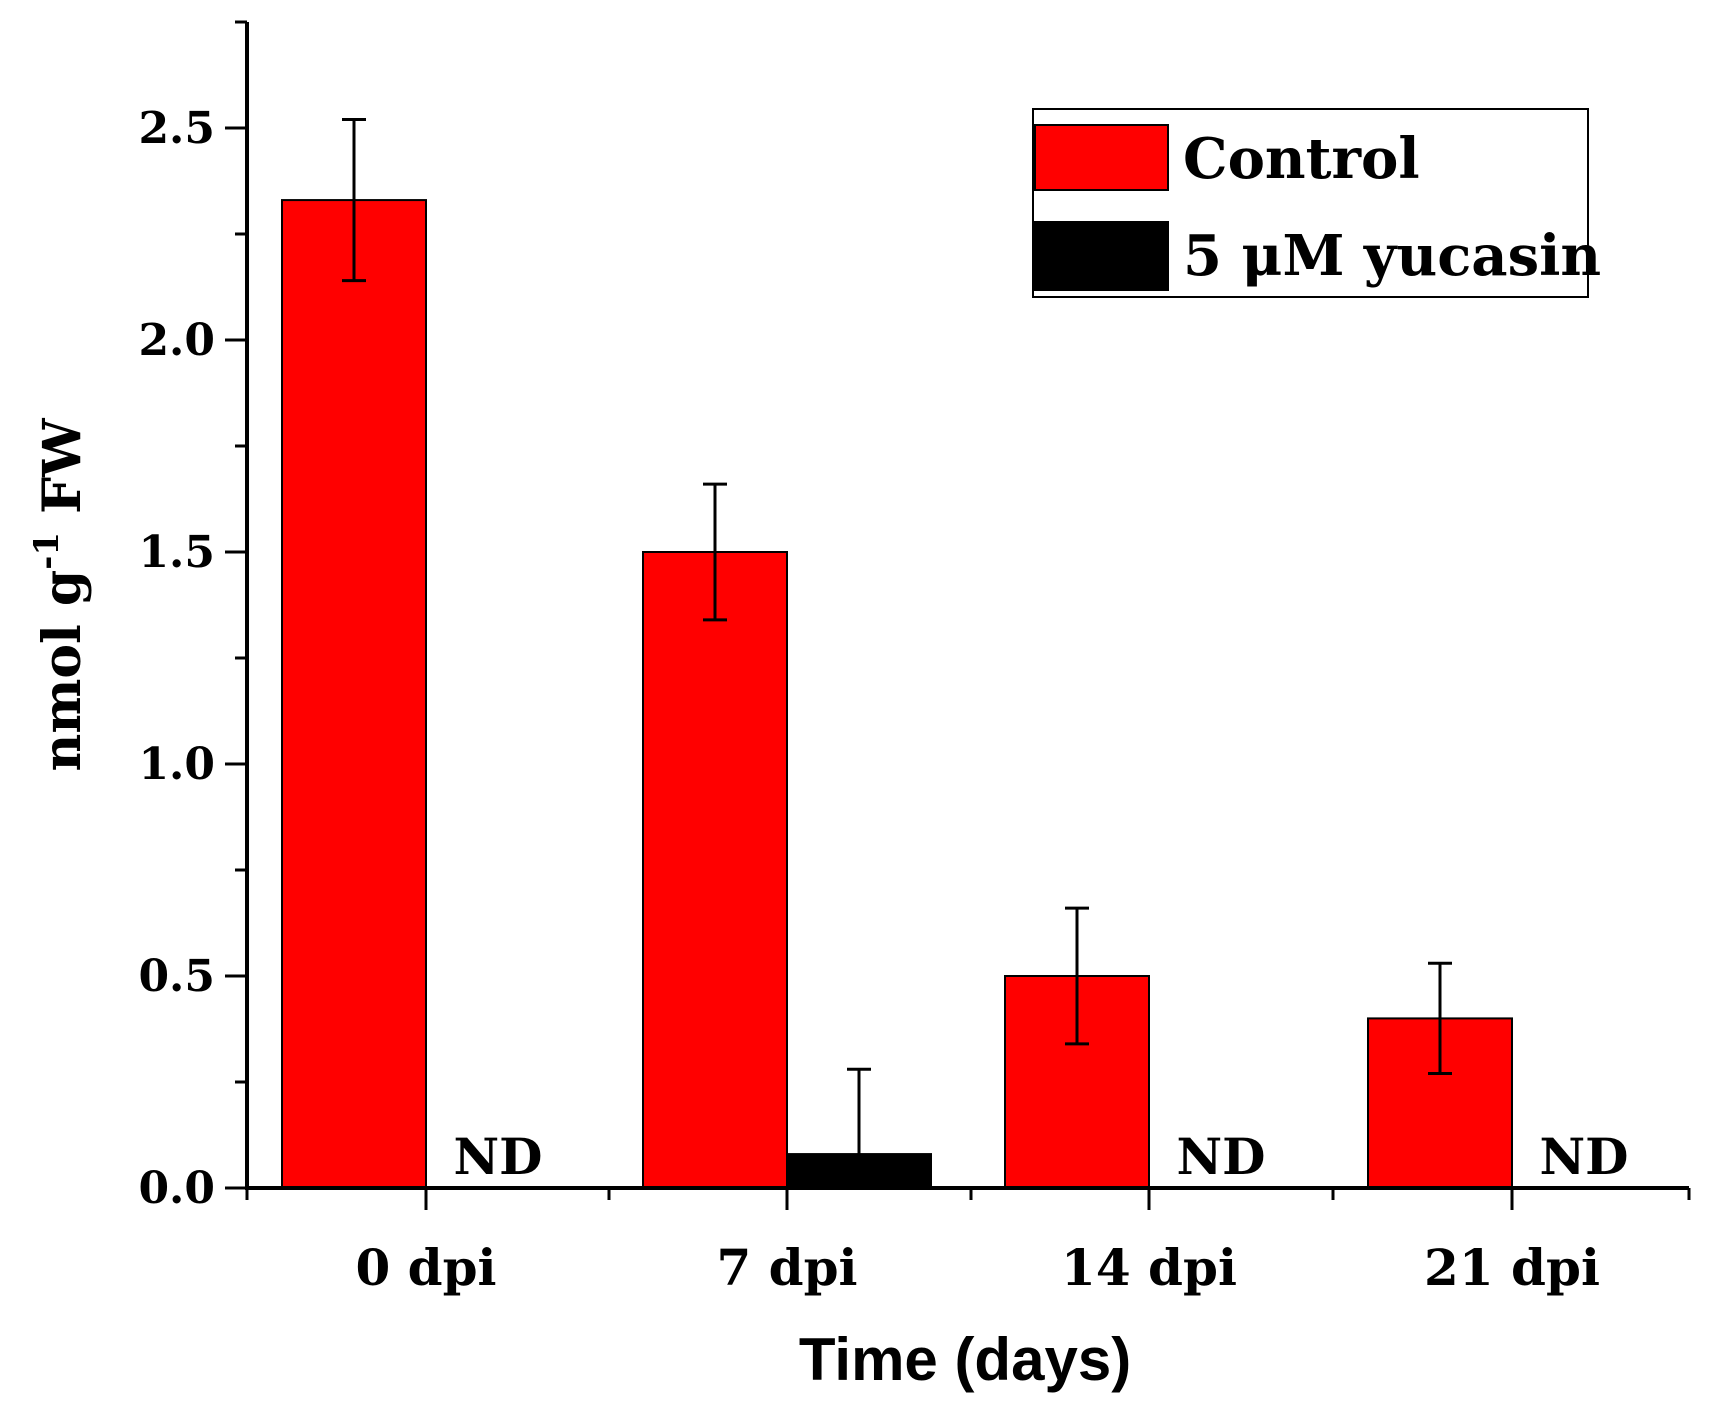 Image resolution: width=1709 pixels, height=1405 pixels. Describe the element at coordinates (176, 764) in the screenshot. I see `y-tick-label: 1.0` at that location.